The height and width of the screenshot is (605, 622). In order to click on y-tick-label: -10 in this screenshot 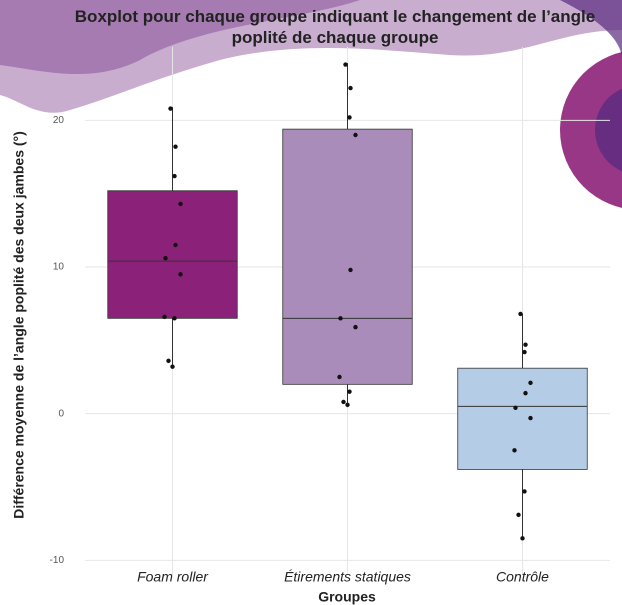, I will do `click(57, 560)`.